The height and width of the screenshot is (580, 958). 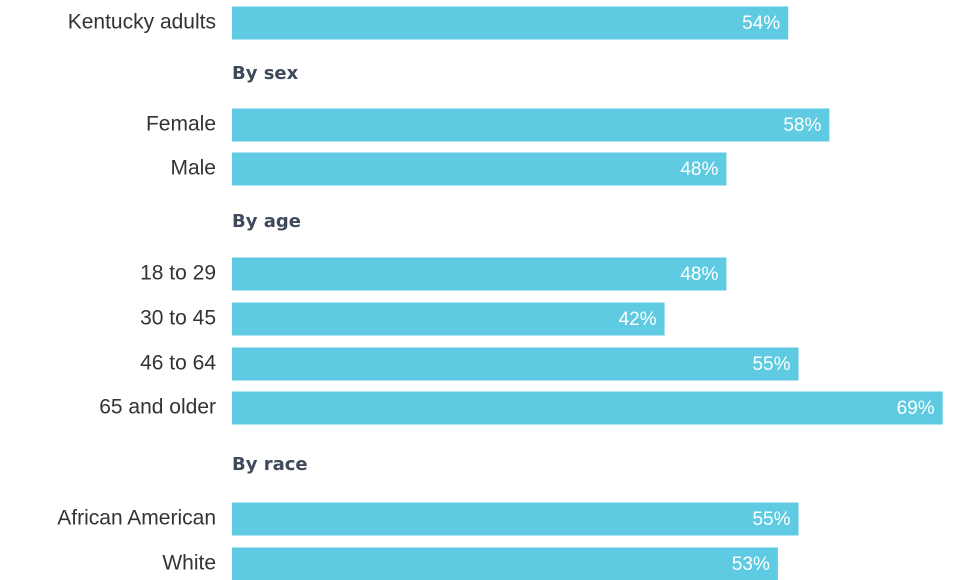 I want to click on bar-row: 46 to 64 55%, so click(x=469, y=364).